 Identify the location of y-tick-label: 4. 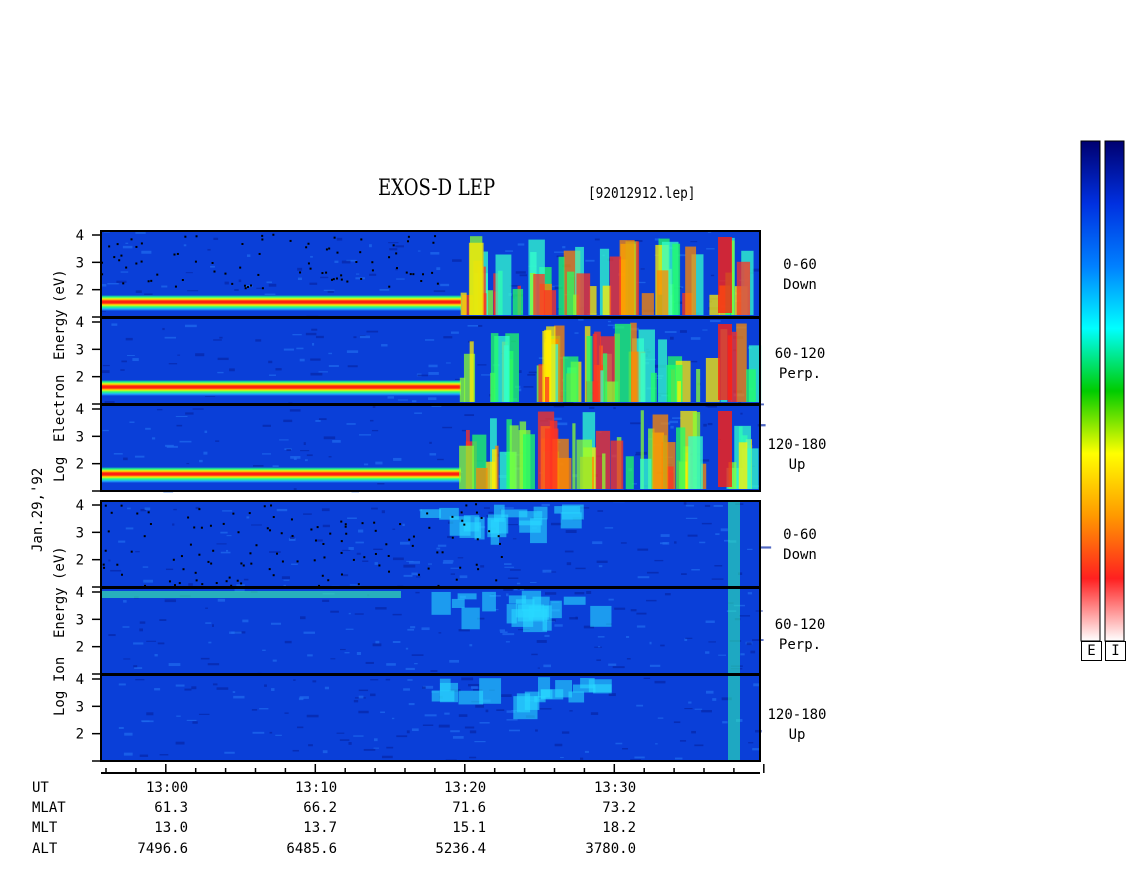
(80, 323).